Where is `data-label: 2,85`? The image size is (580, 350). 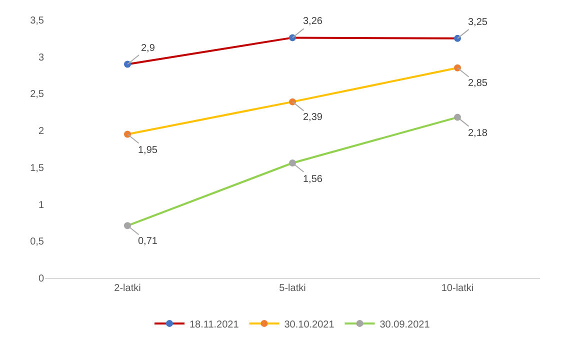
data-label: 2,85 is located at coordinates (478, 83).